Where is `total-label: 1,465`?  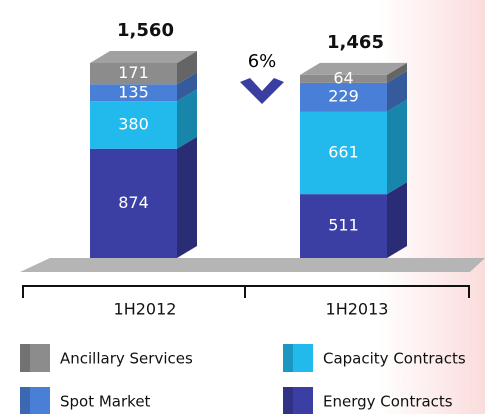
total-label: 1,465 is located at coordinates (355, 42).